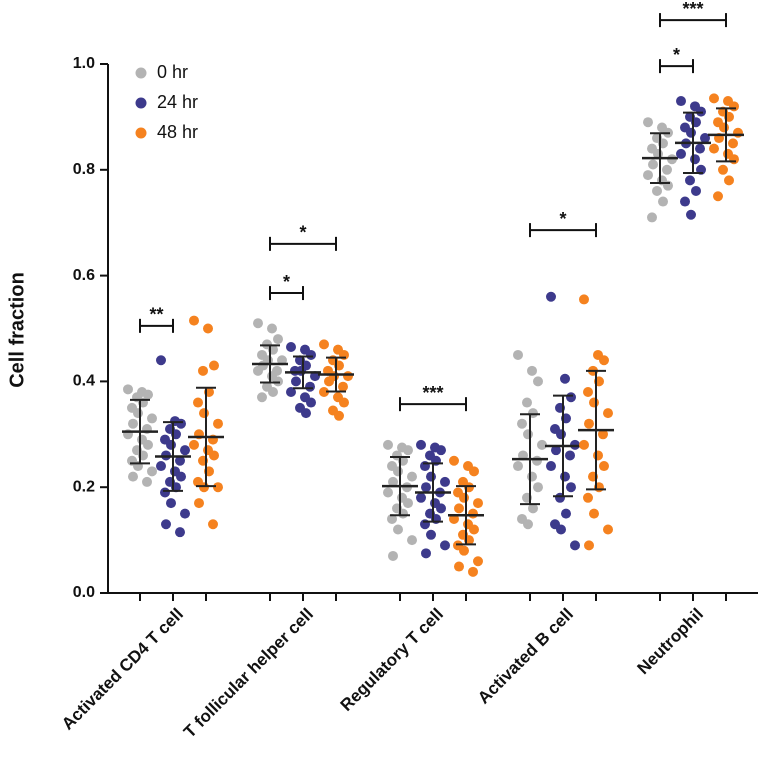  What do you see at coordinates (177, 102) in the screenshot?
I see `legend-label: 24 hr` at bounding box center [177, 102].